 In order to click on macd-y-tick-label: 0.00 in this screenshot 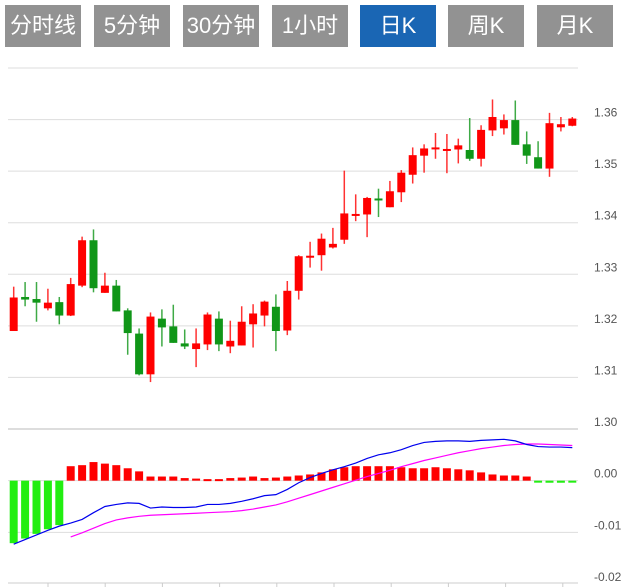, I will do `click(606, 474)`.